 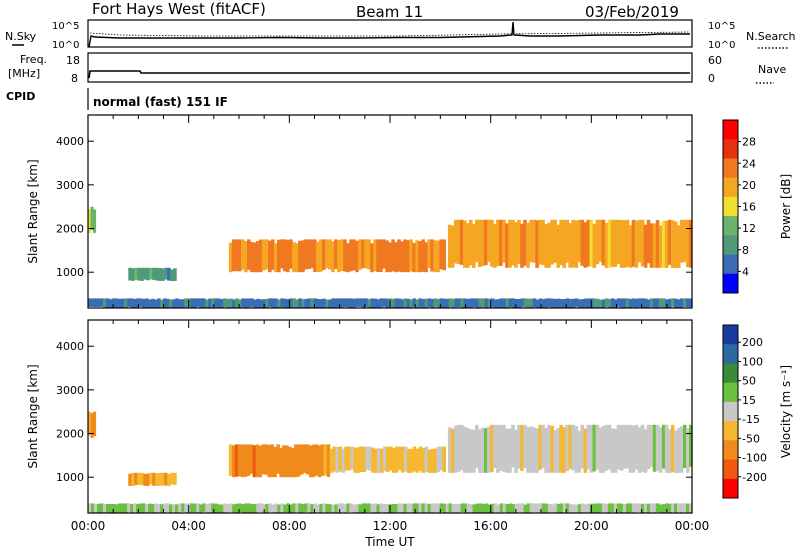 What do you see at coordinates (757, 411) in the screenshot?
I see `colorbar: 200 100 50 15 -15 -50 -100 -200 Velocity [m s⁻¹]` at bounding box center [757, 411].